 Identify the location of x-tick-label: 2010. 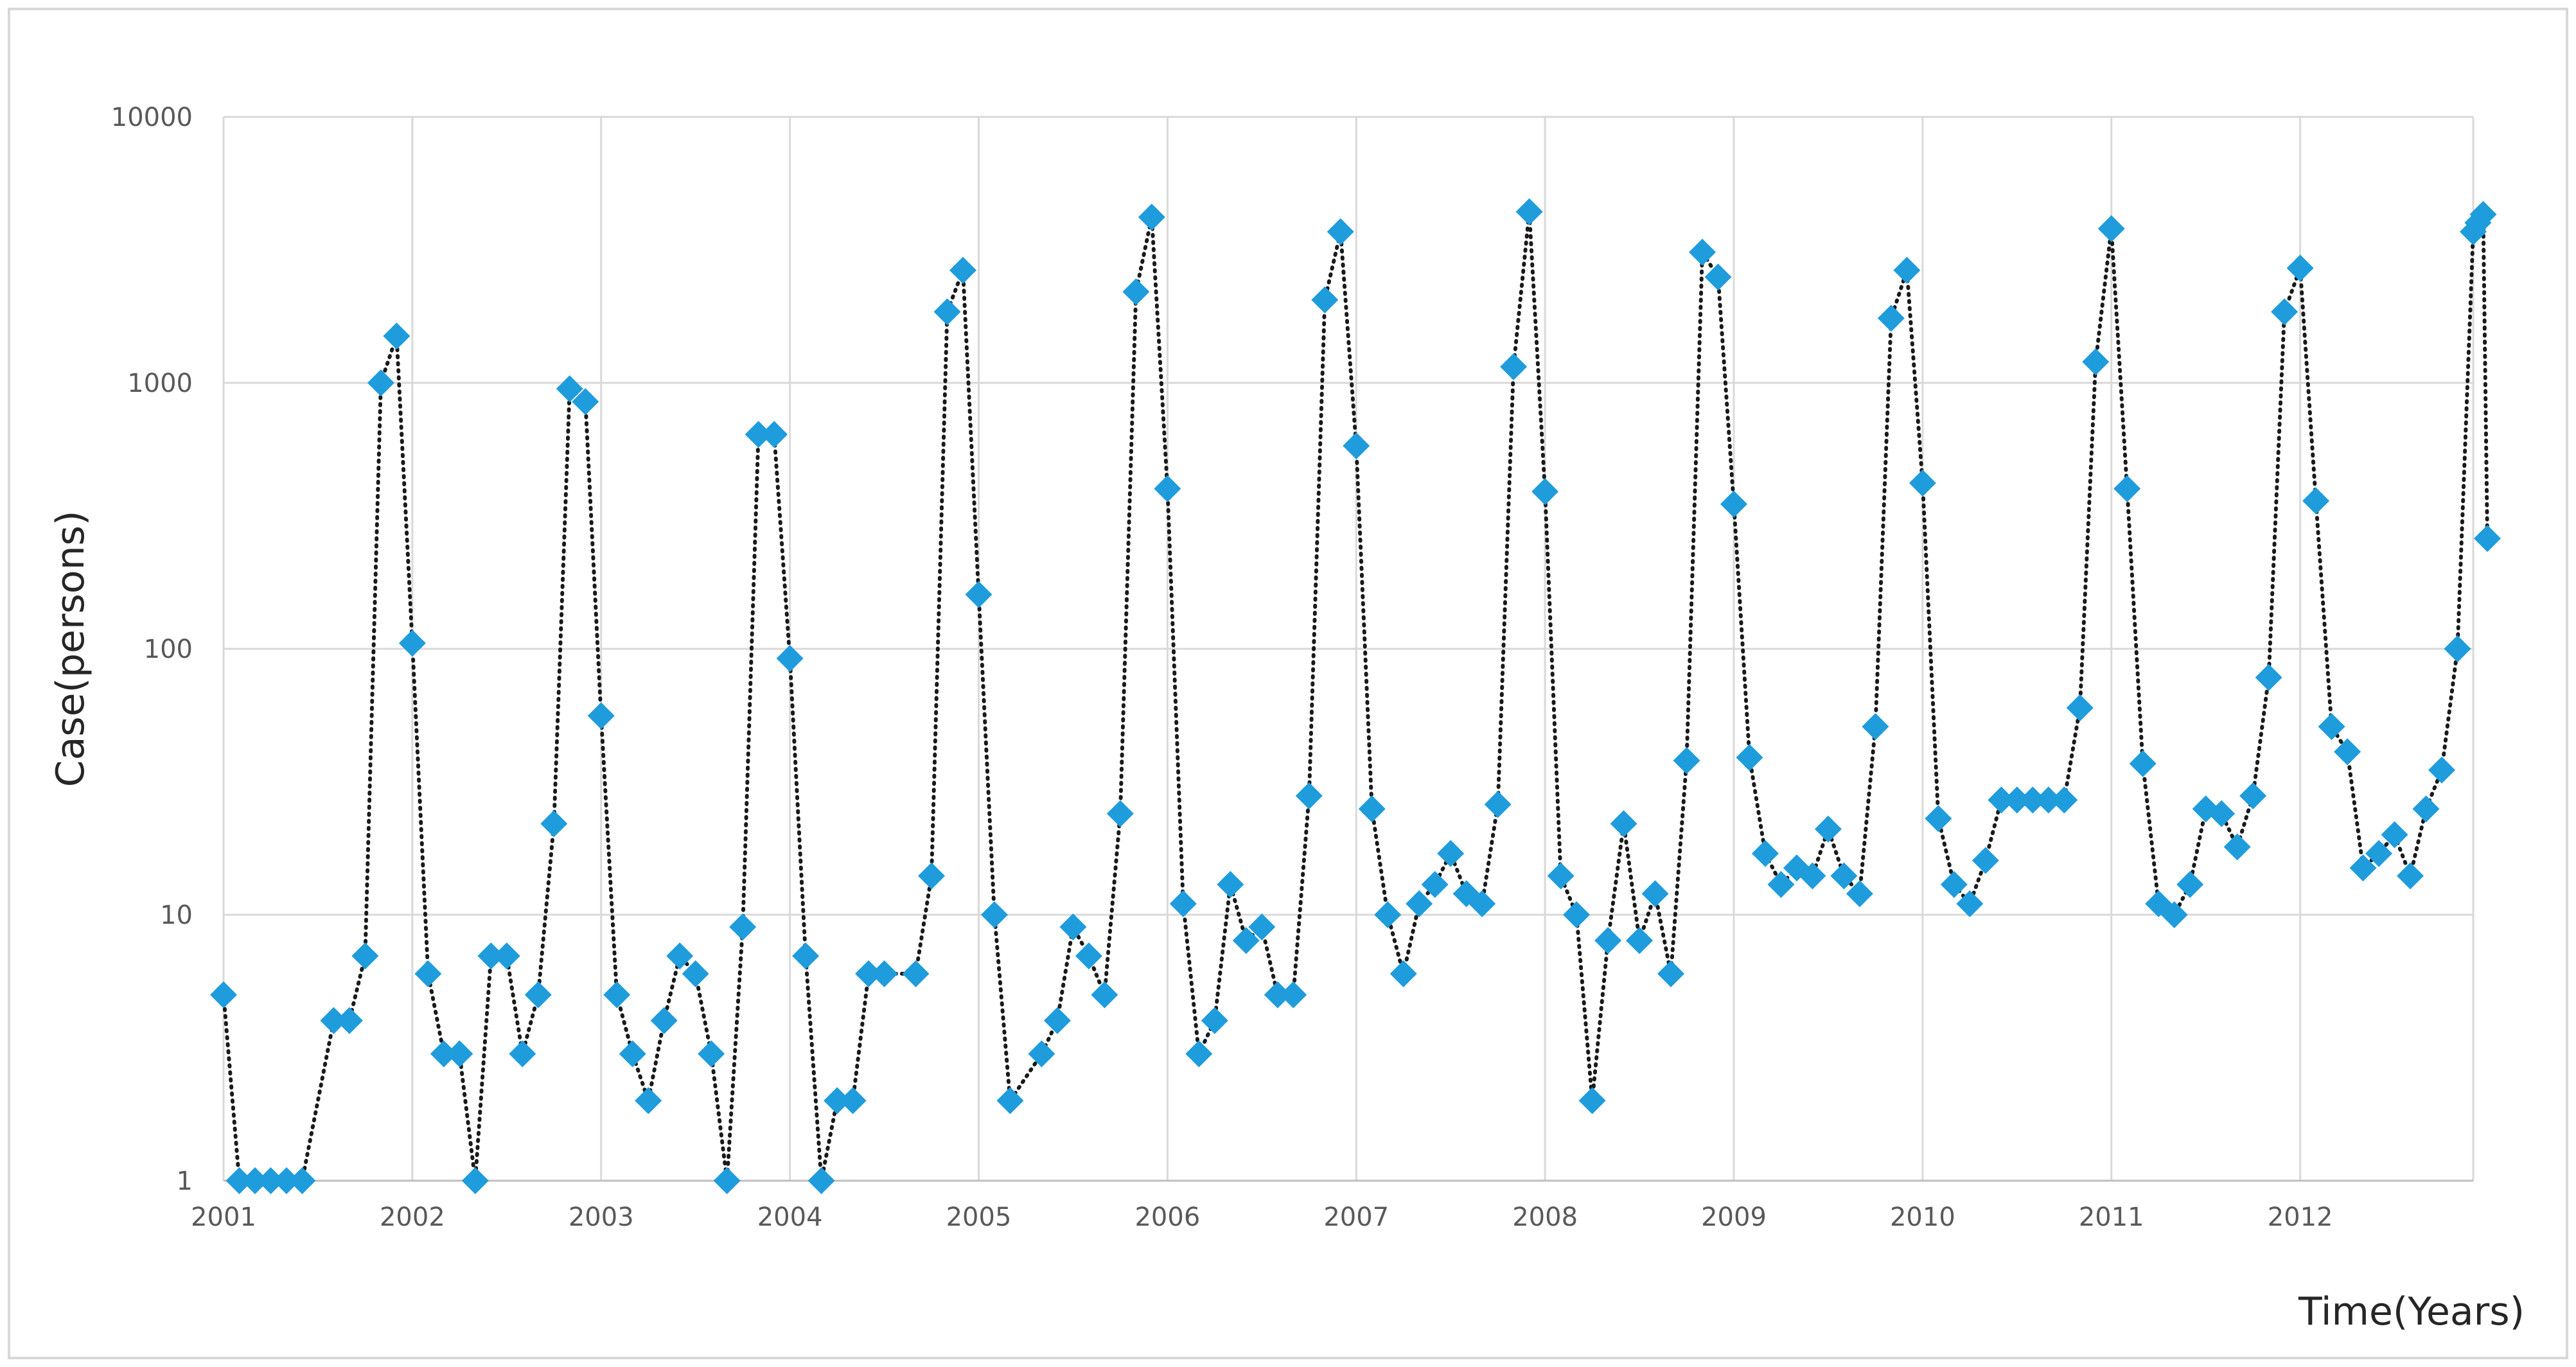
(1922, 1217).